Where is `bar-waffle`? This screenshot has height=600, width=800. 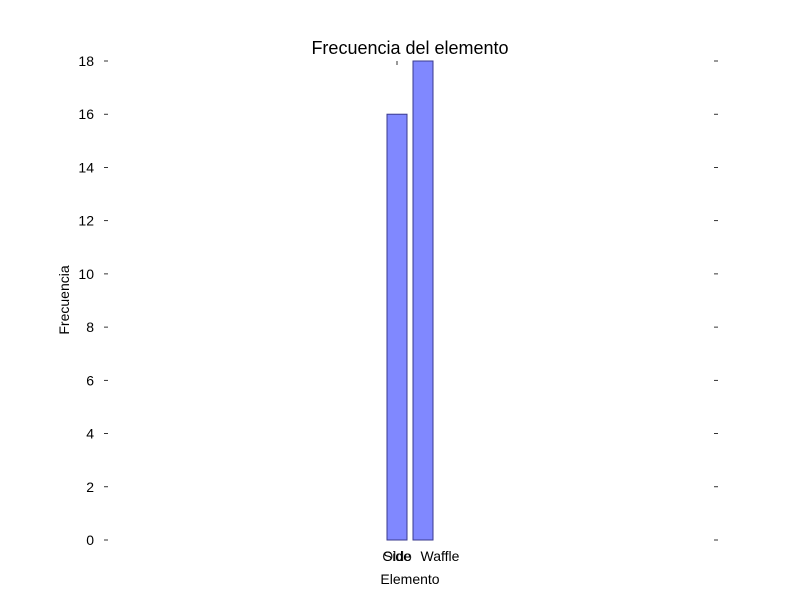
bar-waffle is located at coordinates (423, 300).